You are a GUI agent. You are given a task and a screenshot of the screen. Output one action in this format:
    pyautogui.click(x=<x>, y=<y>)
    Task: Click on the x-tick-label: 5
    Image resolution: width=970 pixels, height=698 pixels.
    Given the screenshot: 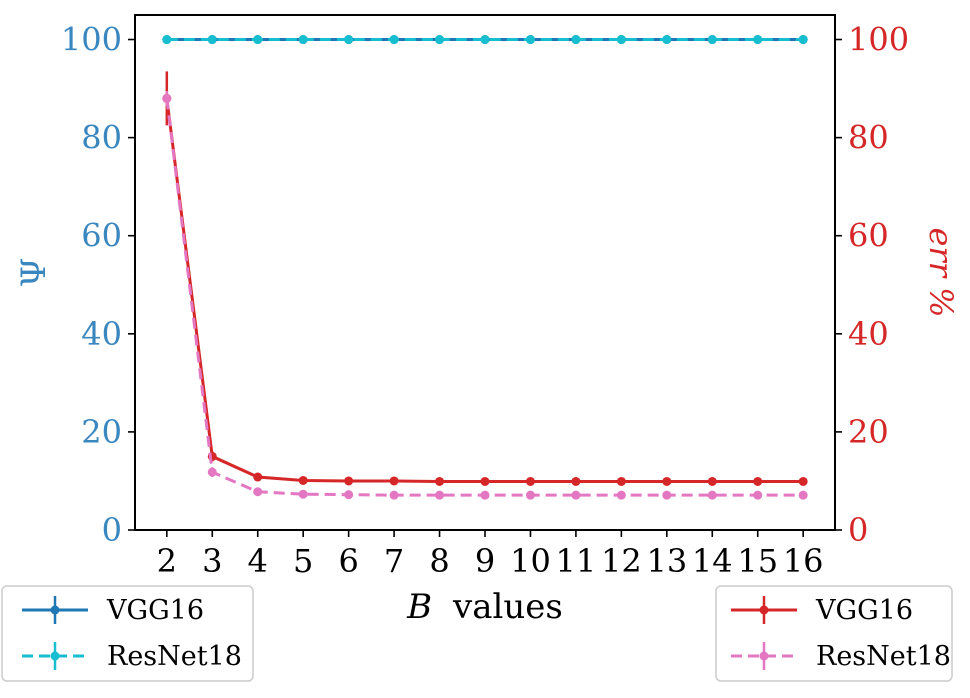 What is the action you would take?
    pyautogui.click(x=303, y=561)
    